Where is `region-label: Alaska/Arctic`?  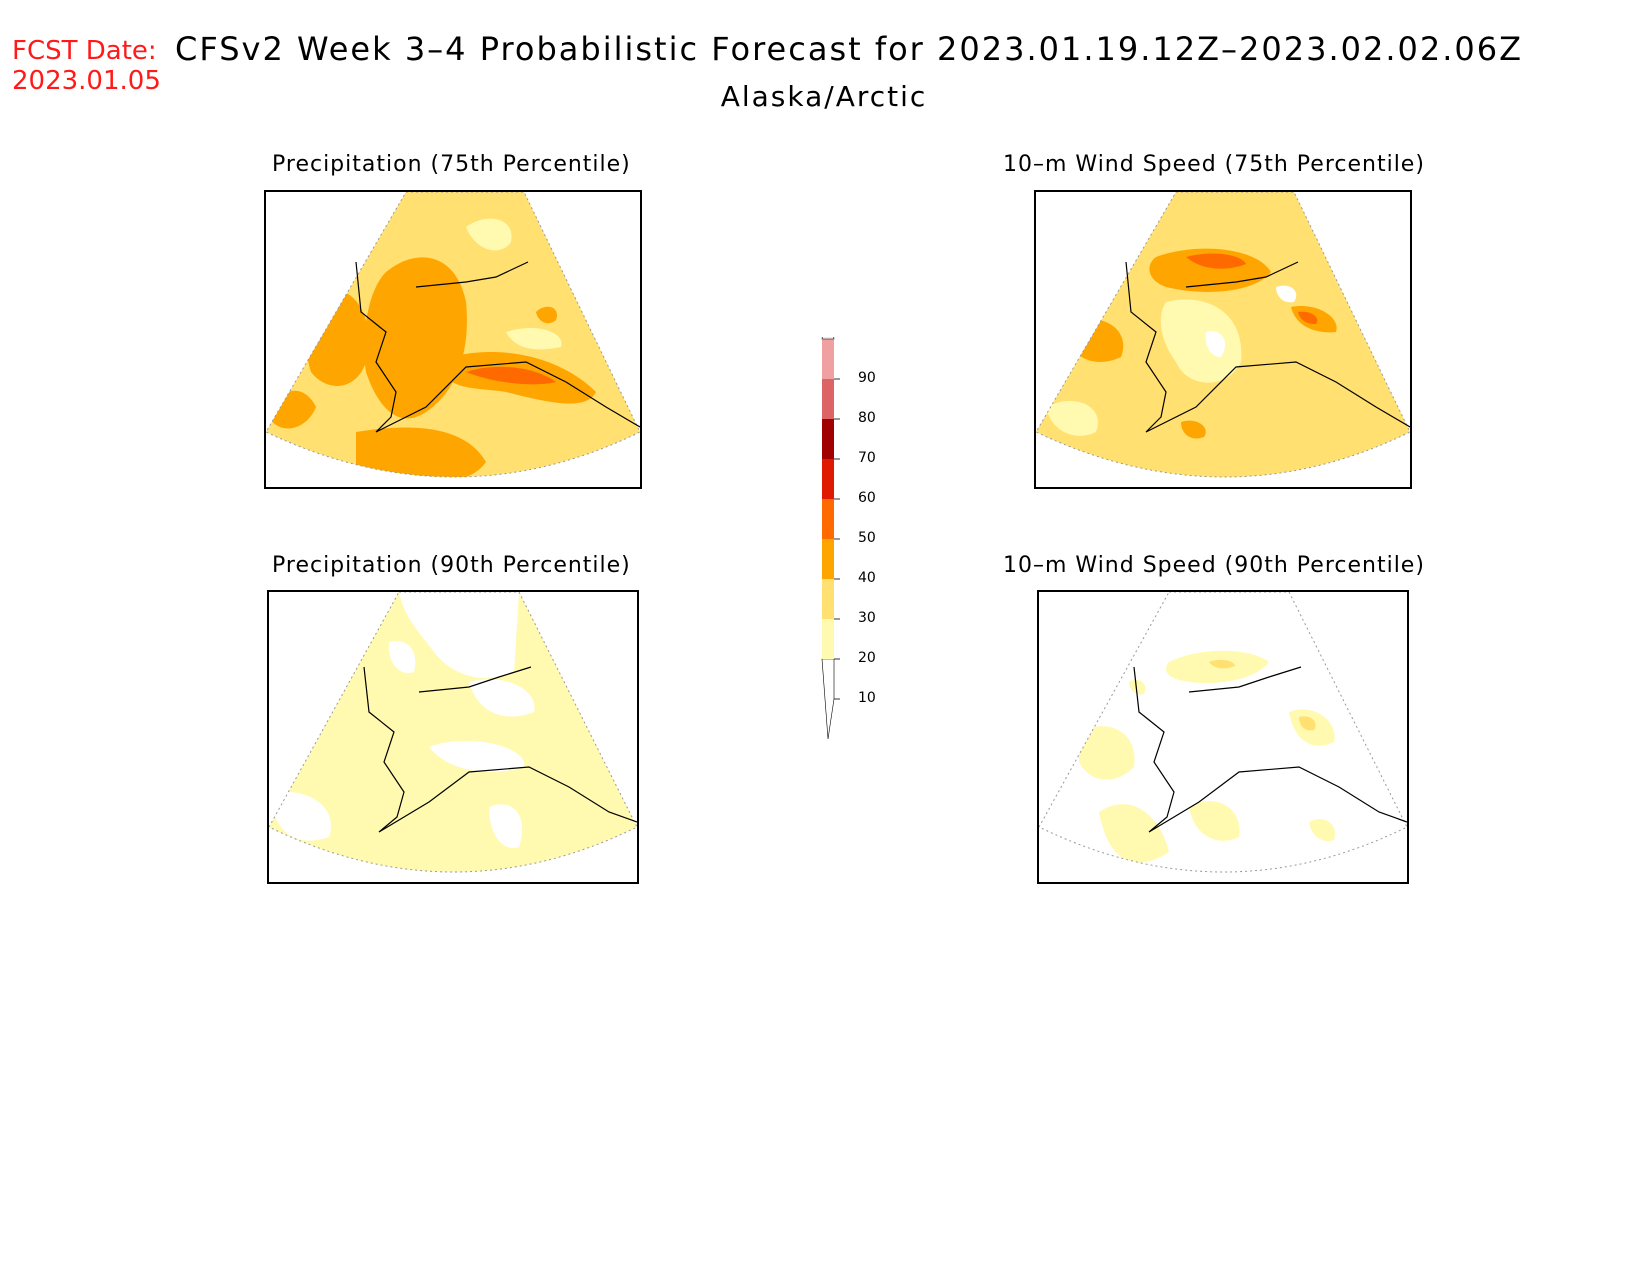 region-label: Alaska/Arctic is located at coordinates (824, 96).